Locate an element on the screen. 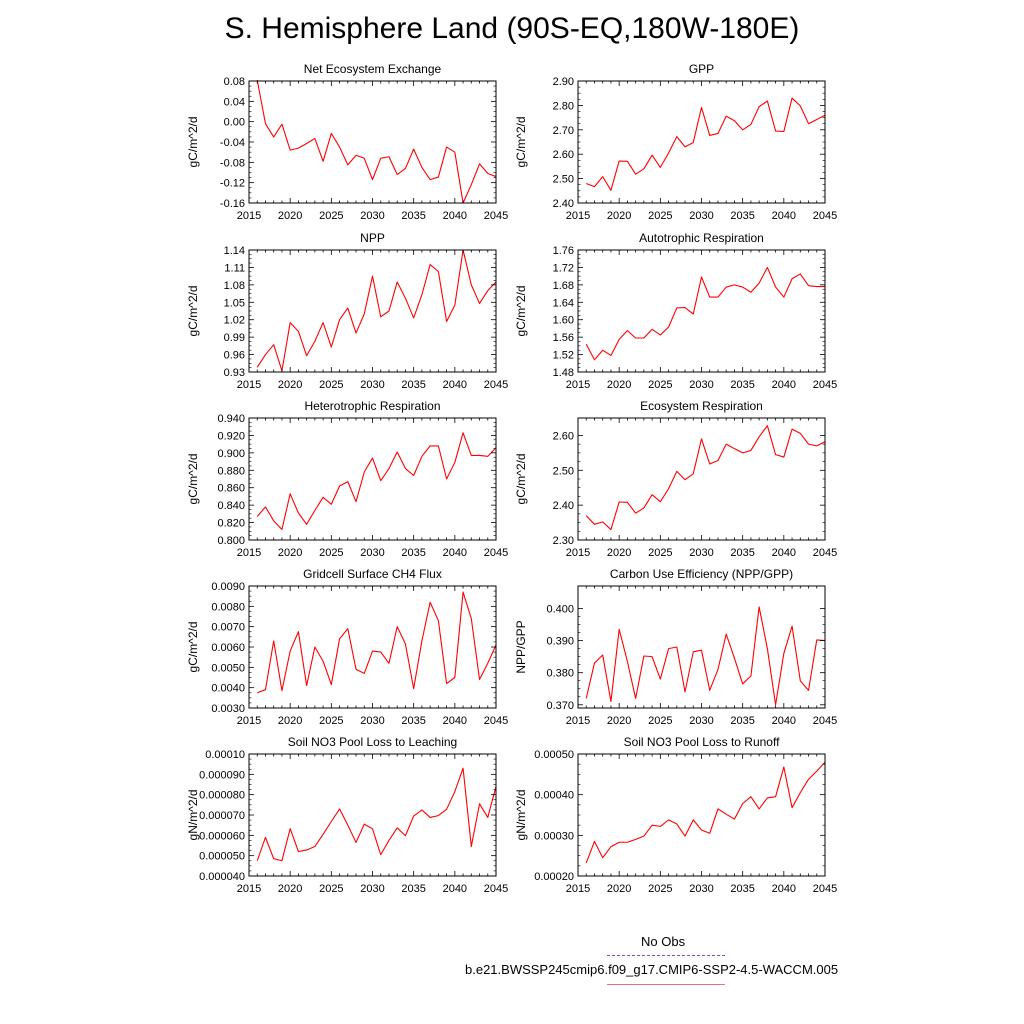 The height and width of the screenshot is (1024, 1024). chart-title: Ecosystem Respiration is located at coordinates (701, 406).